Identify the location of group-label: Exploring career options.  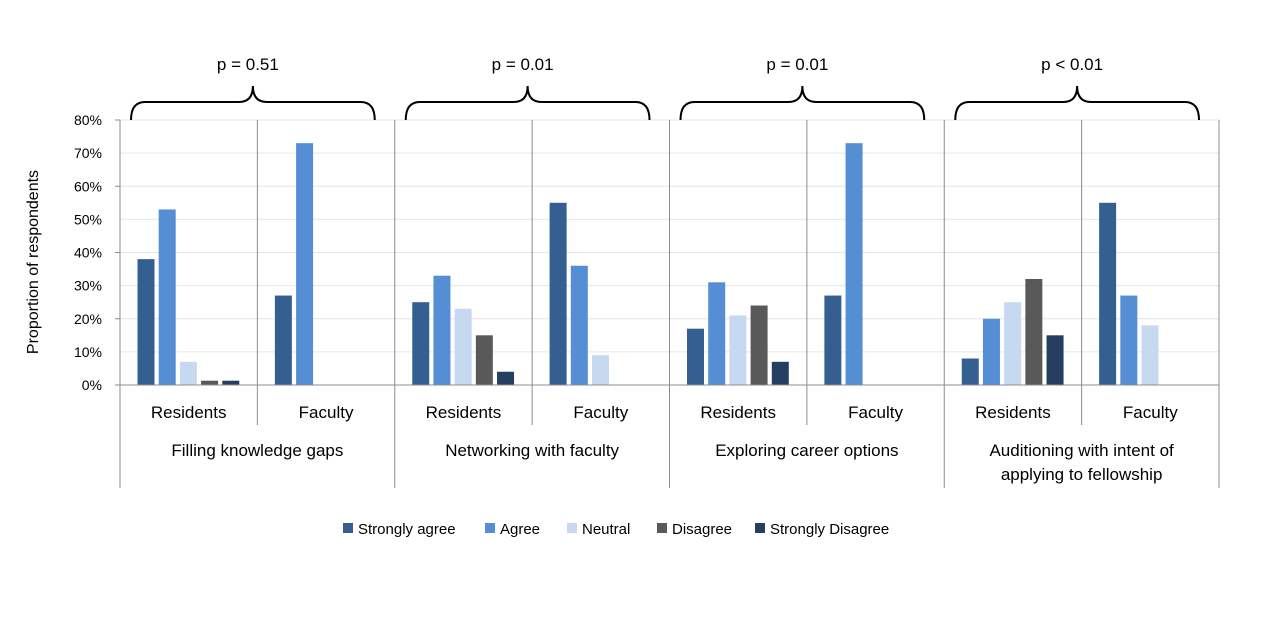
(806, 450).